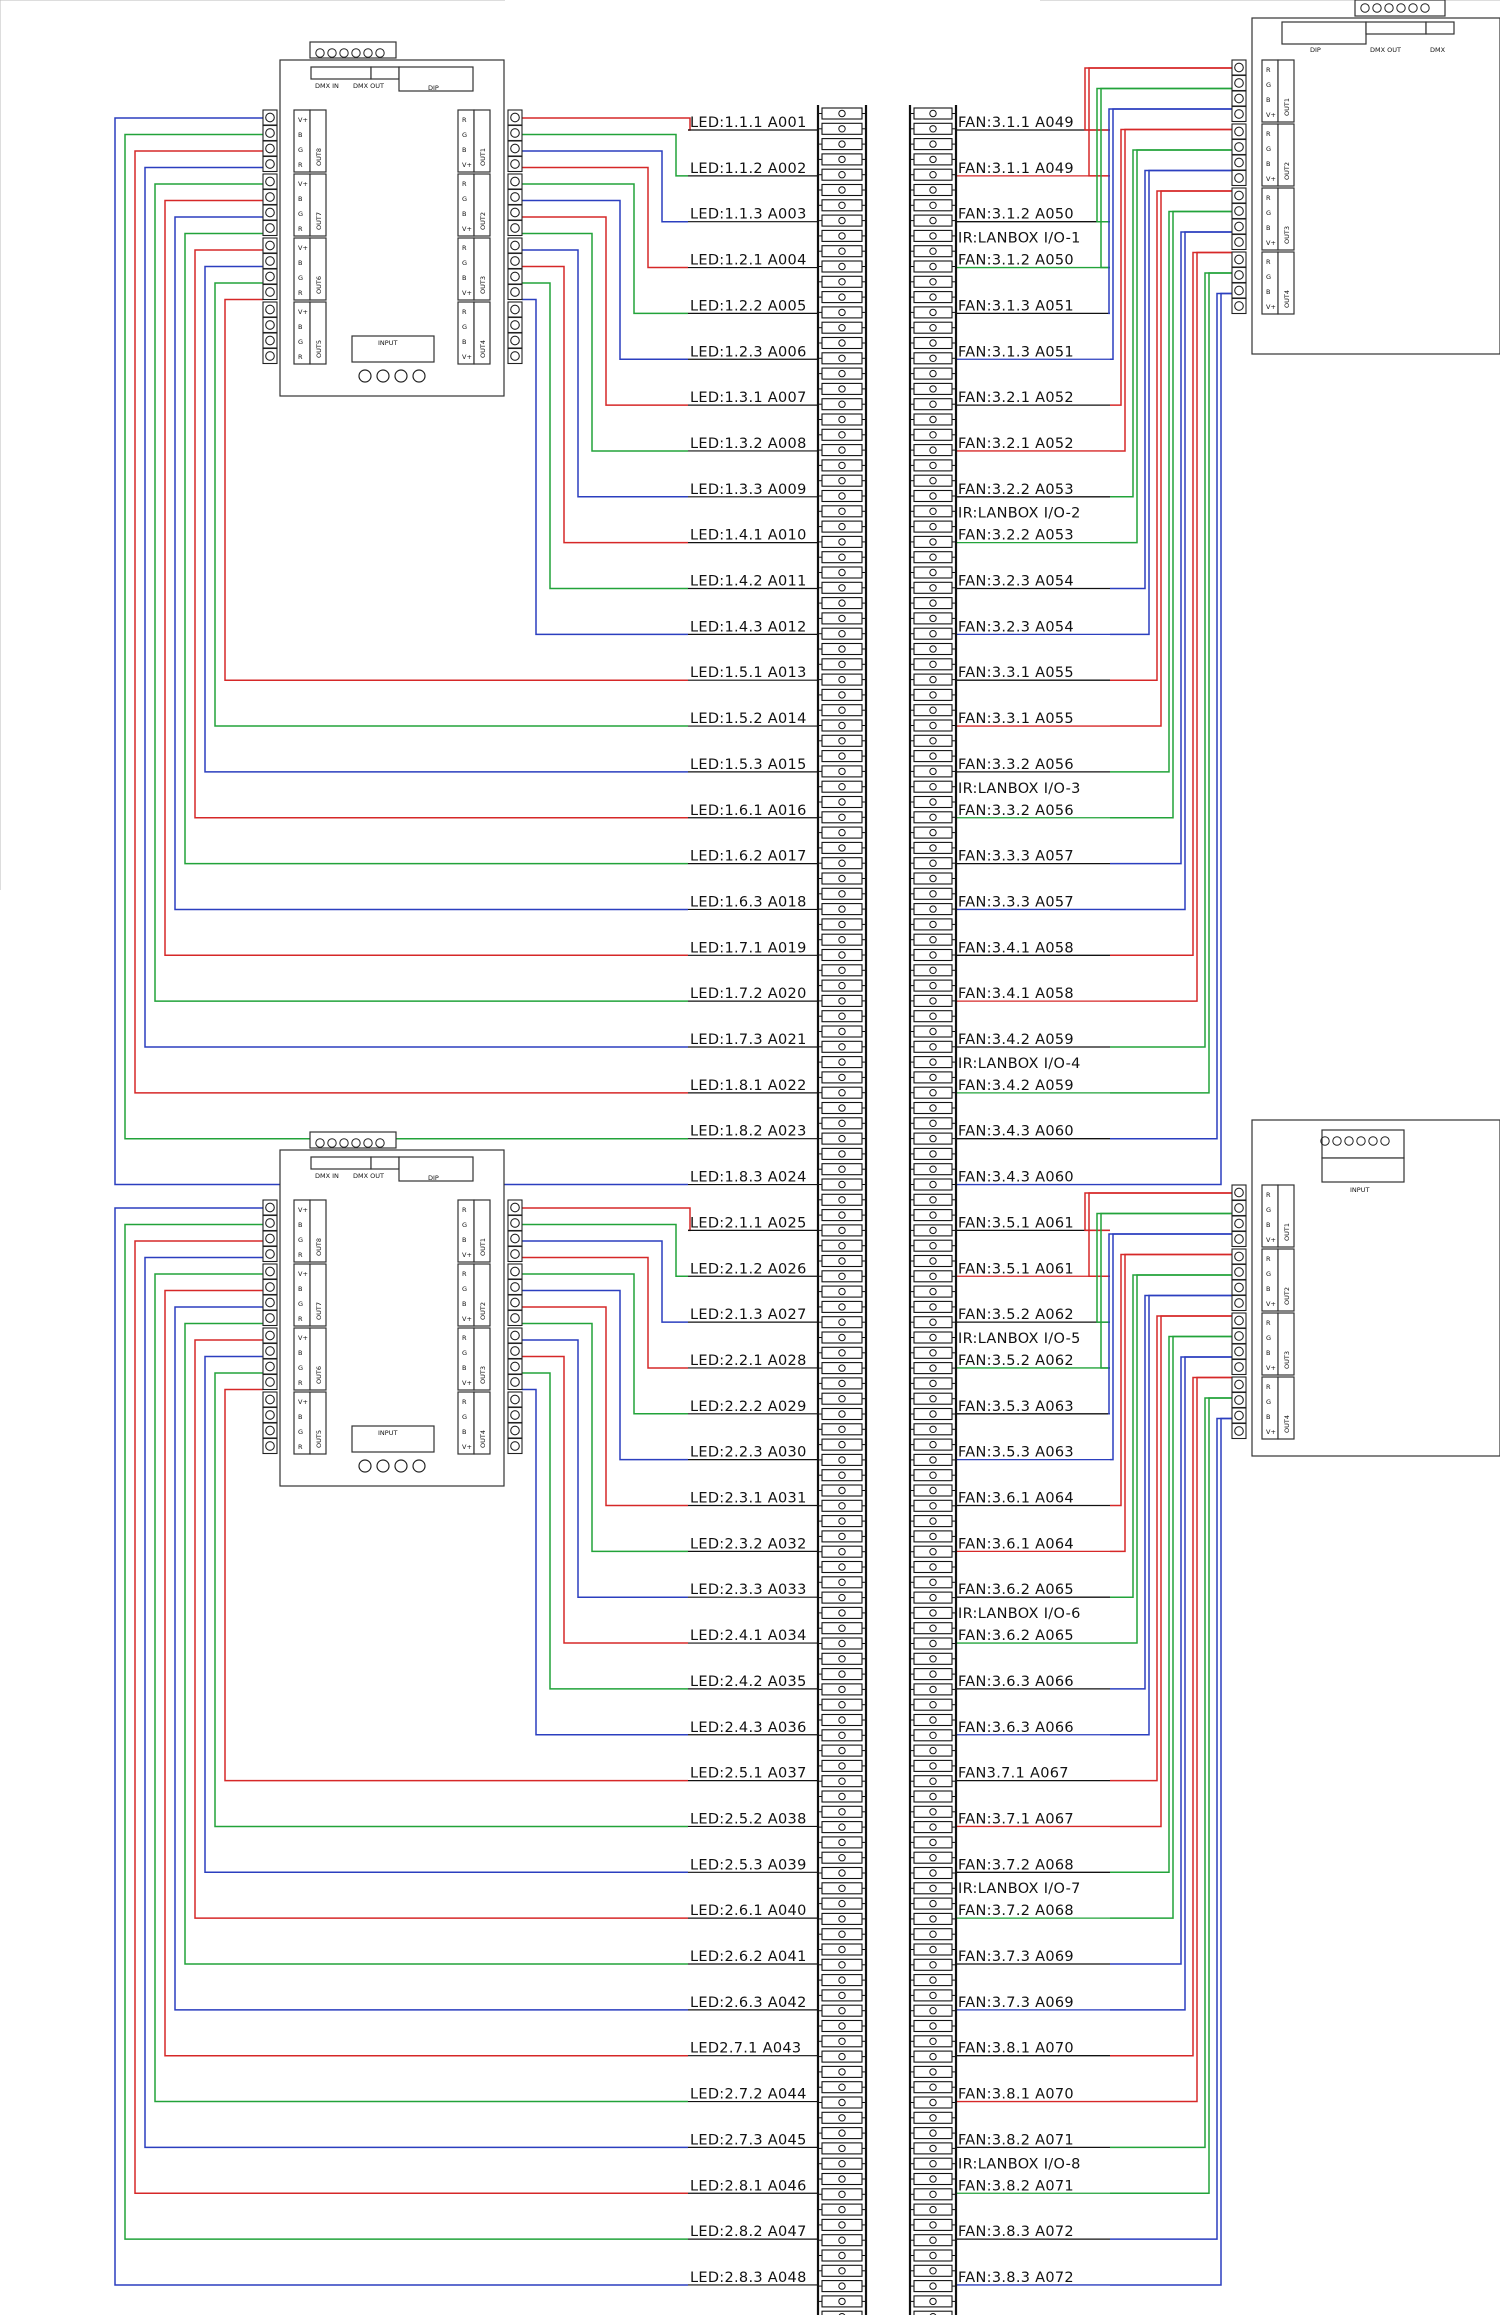  What do you see at coordinates (319, 157) in the screenshot?
I see `output-label: OUT8` at bounding box center [319, 157].